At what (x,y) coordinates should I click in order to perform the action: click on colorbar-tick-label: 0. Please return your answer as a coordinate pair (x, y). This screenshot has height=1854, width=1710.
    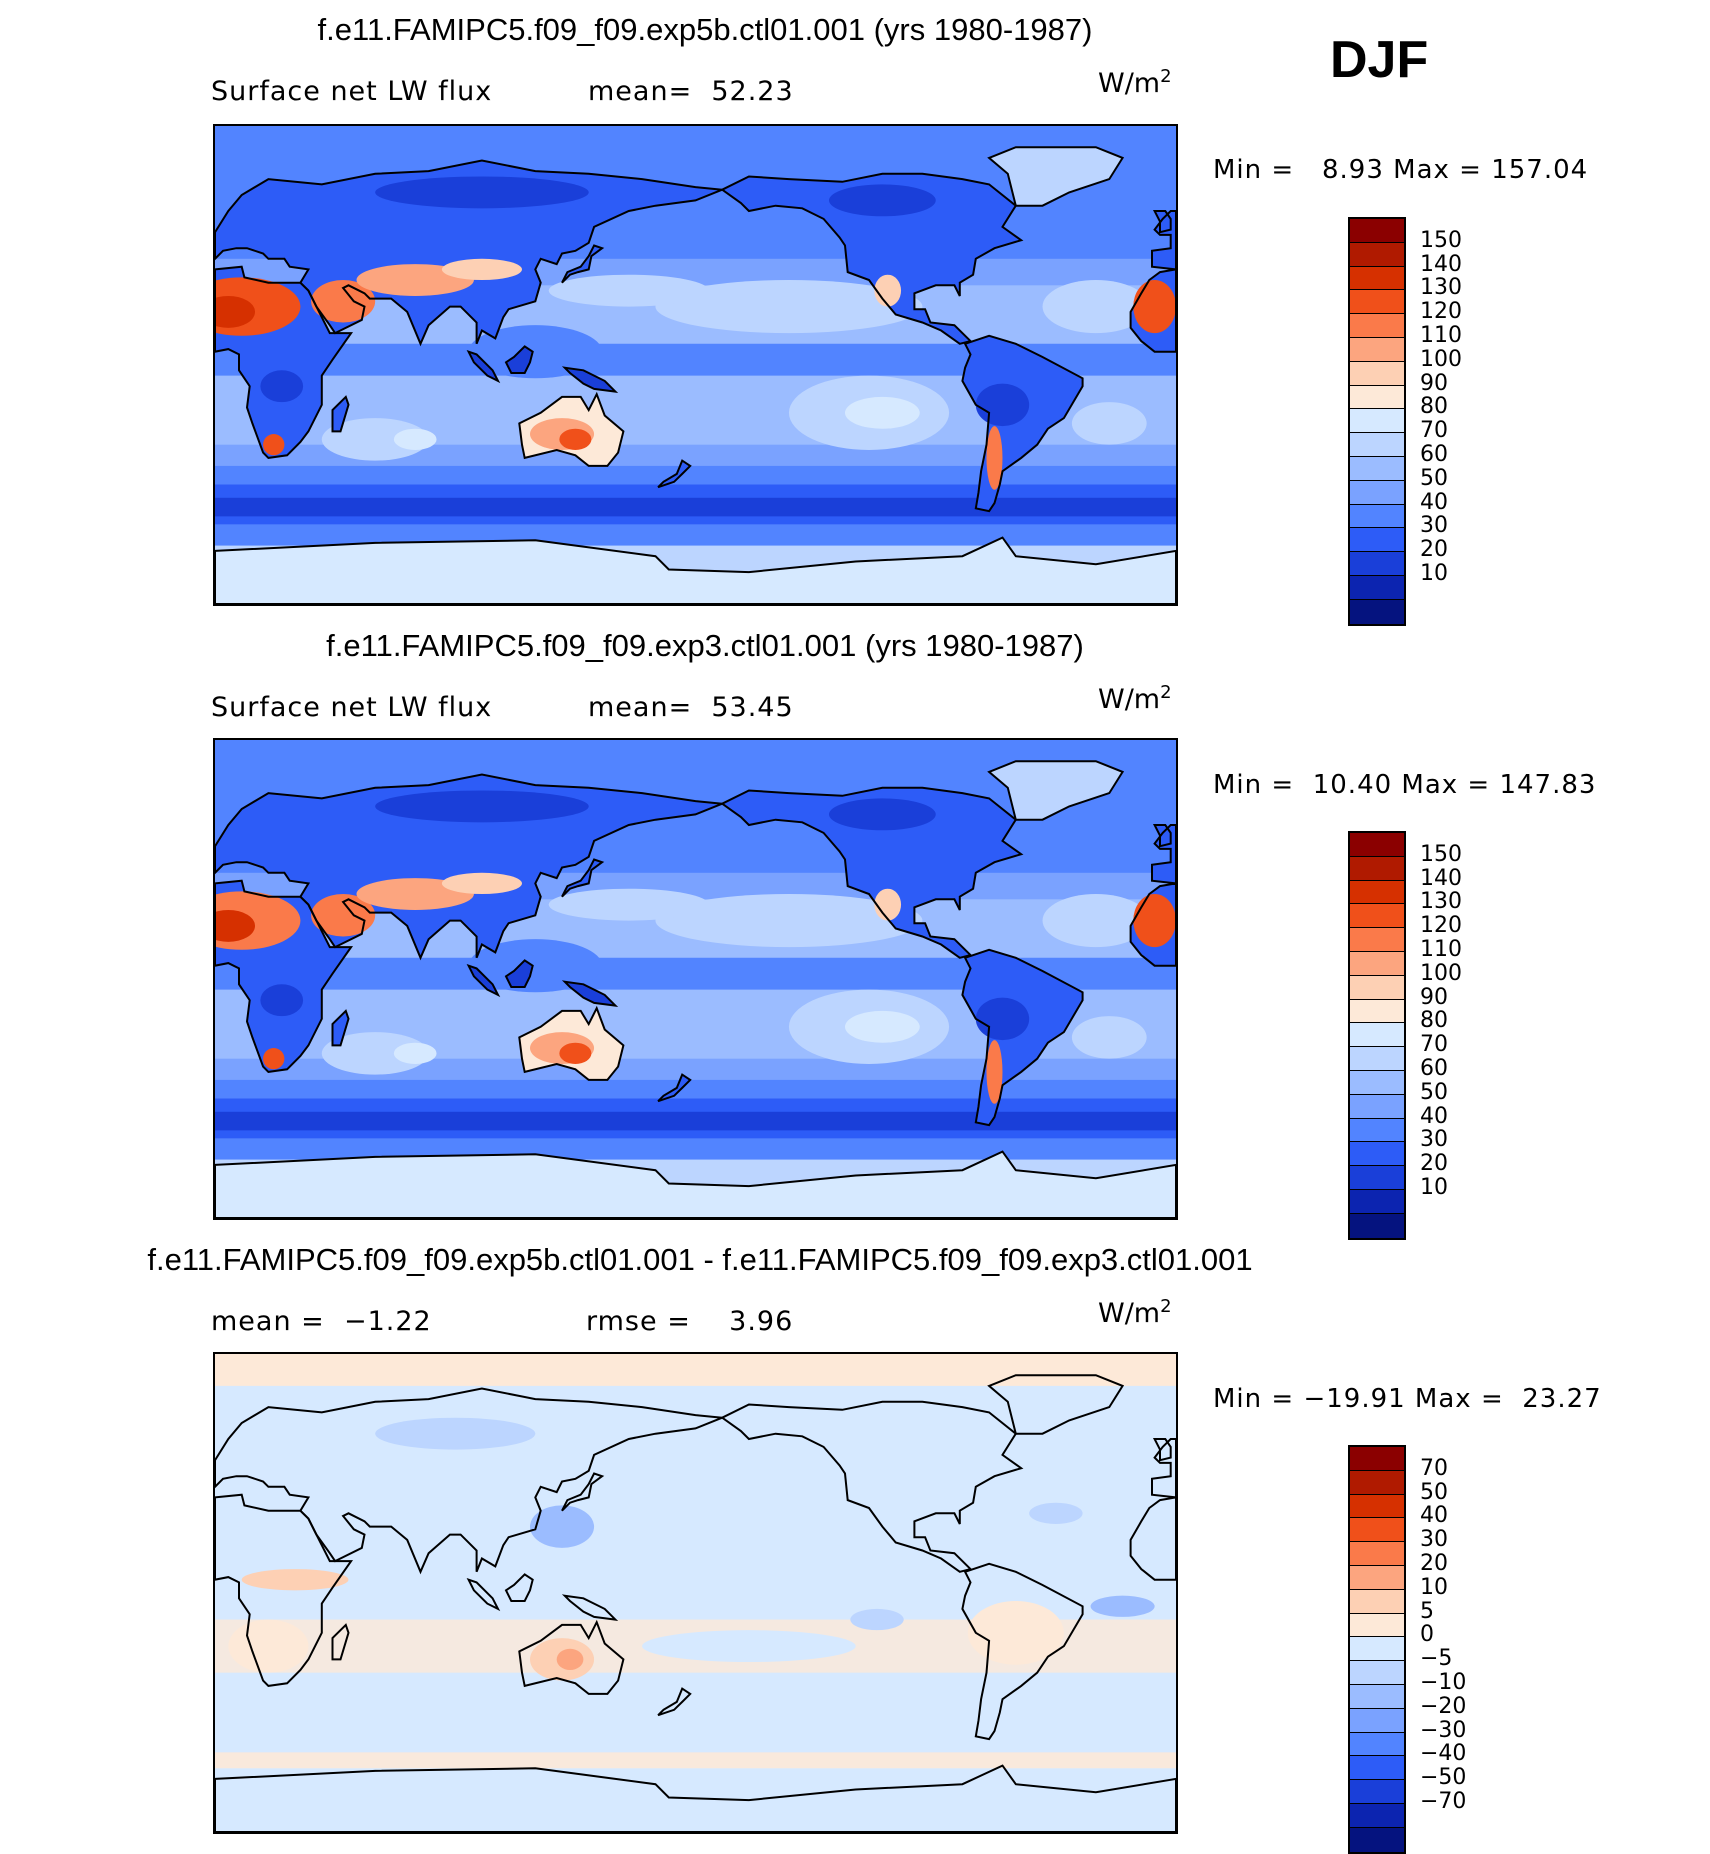
    Looking at the image, I should click on (1427, 1635).